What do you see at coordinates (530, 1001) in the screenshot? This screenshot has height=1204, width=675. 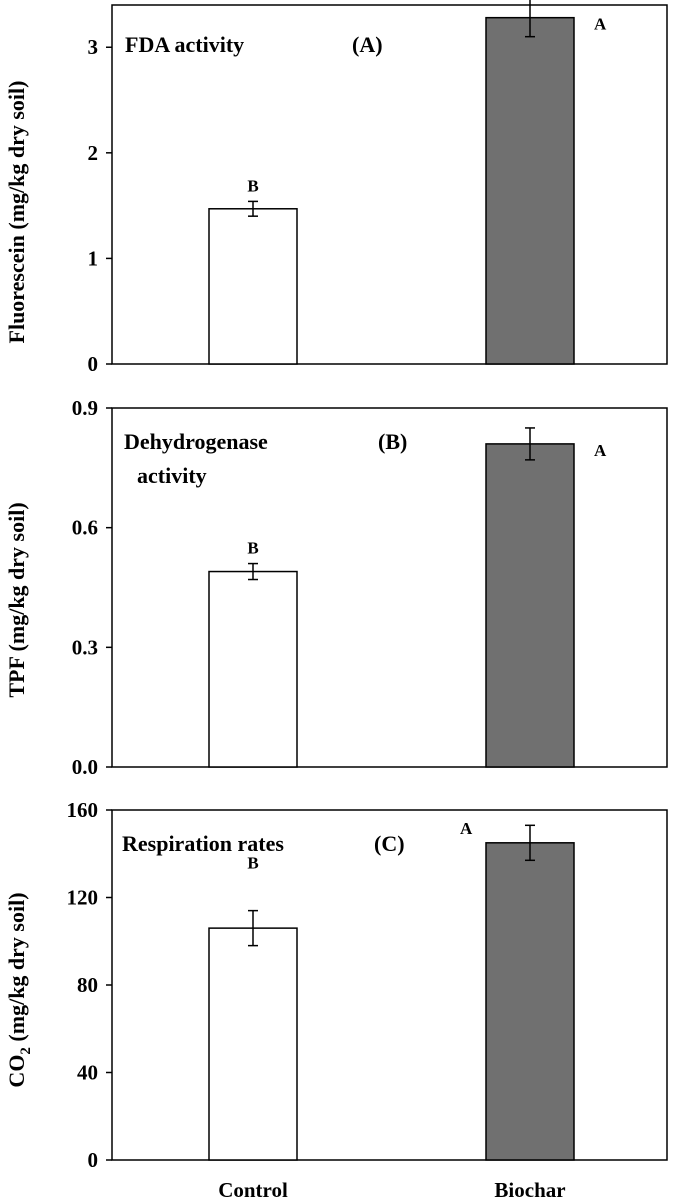 I see `panel-c-bar-biochar` at bounding box center [530, 1001].